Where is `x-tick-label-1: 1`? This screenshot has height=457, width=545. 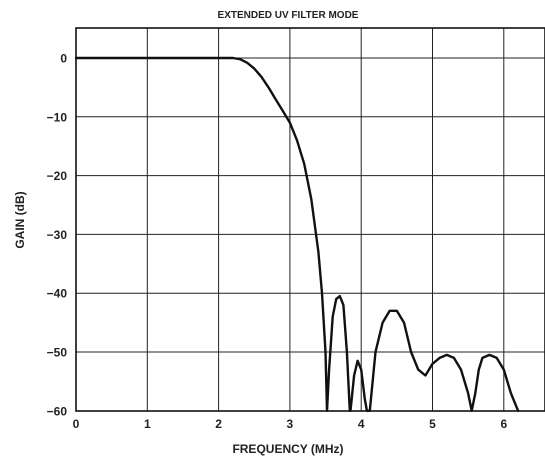 x-tick-label-1: 1 is located at coordinates (147, 424).